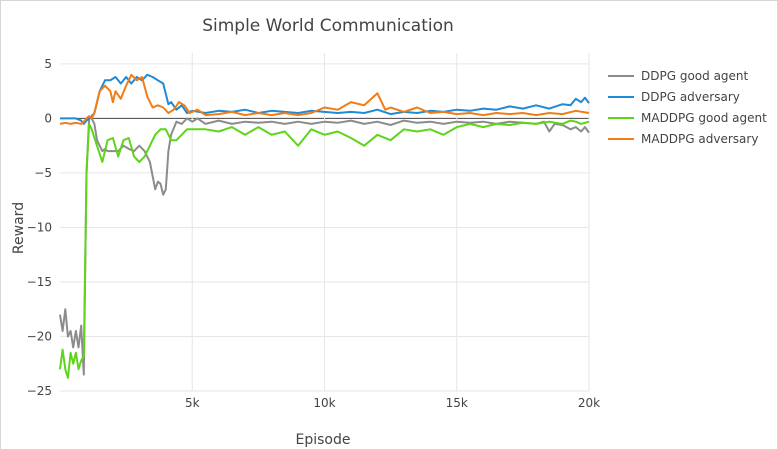  Describe the element at coordinates (39, 391) in the screenshot. I see `y-tick-label: −25` at that location.